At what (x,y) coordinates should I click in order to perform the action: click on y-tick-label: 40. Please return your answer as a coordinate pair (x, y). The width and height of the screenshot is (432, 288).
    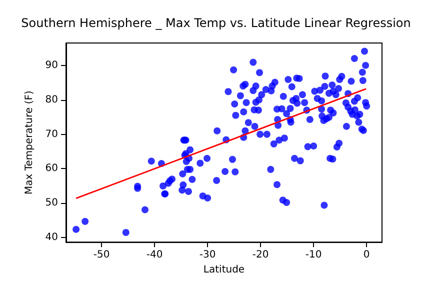
    Looking at the image, I should click on (51, 238).